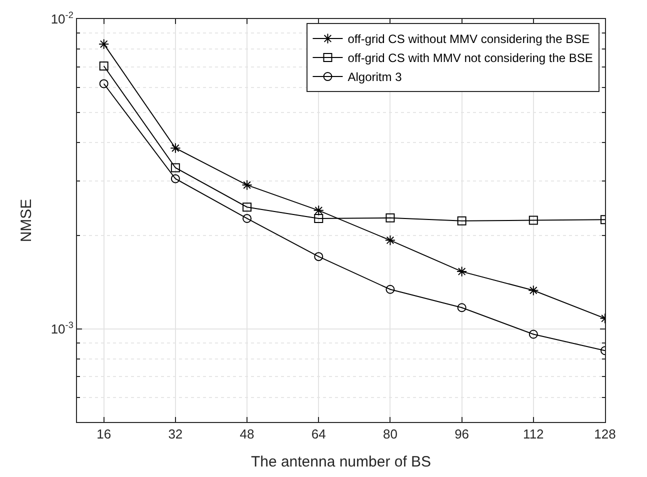 The width and height of the screenshot is (647, 477). What do you see at coordinates (104, 434) in the screenshot?
I see `x-tick-label: 16` at bounding box center [104, 434].